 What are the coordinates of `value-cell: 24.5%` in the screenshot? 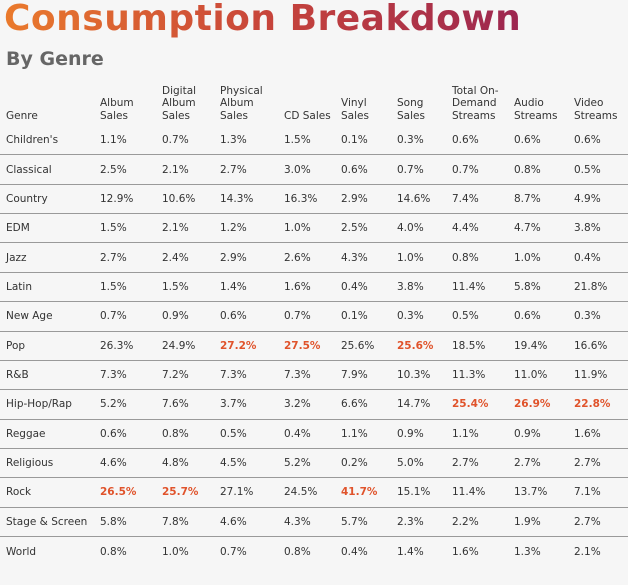 It's located at (301, 492).